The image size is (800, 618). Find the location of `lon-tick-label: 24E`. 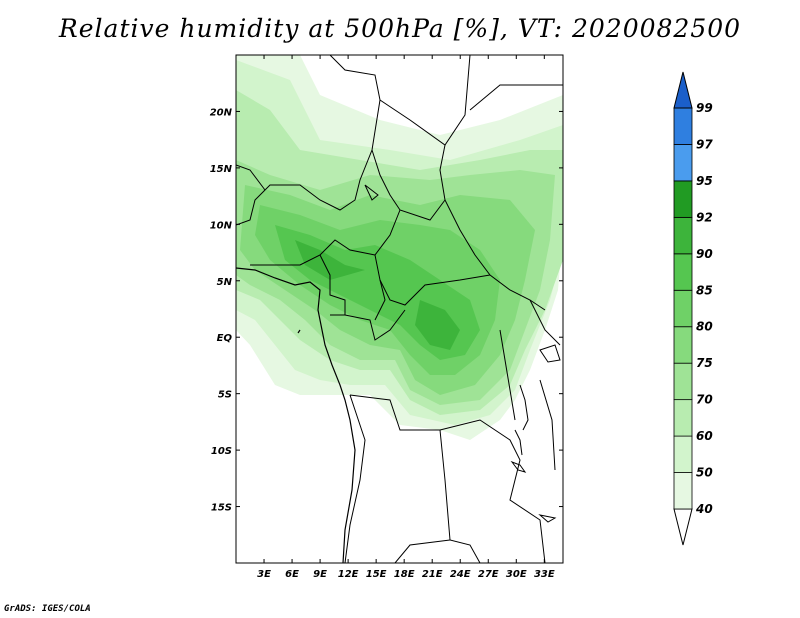

lon-tick-label: 24E is located at coordinates (460, 574).